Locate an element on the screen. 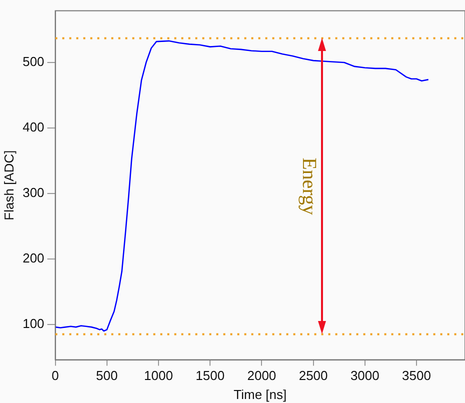 This screenshot has width=465, height=403. x-tick-label: 2500 is located at coordinates (313, 376).